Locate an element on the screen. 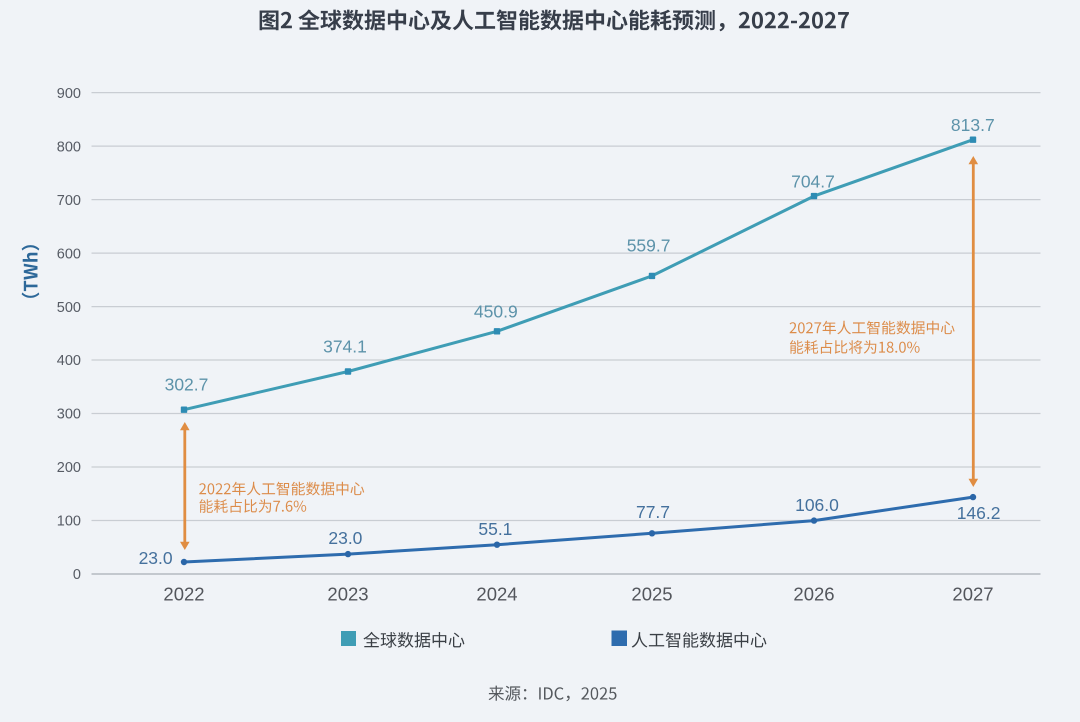  svg-text: 300 is located at coordinates (69, 415).